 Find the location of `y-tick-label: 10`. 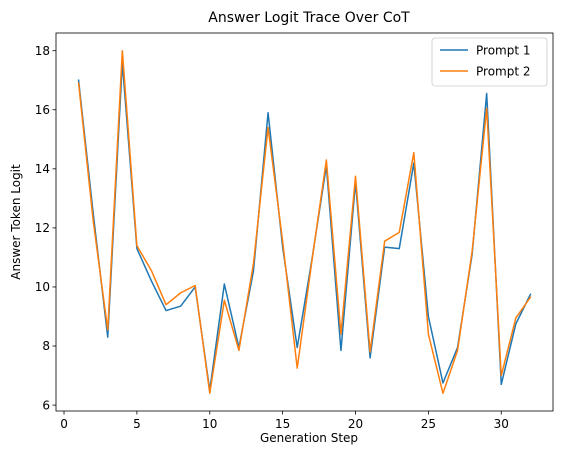

y-tick-label: 10 is located at coordinates (42, 287).